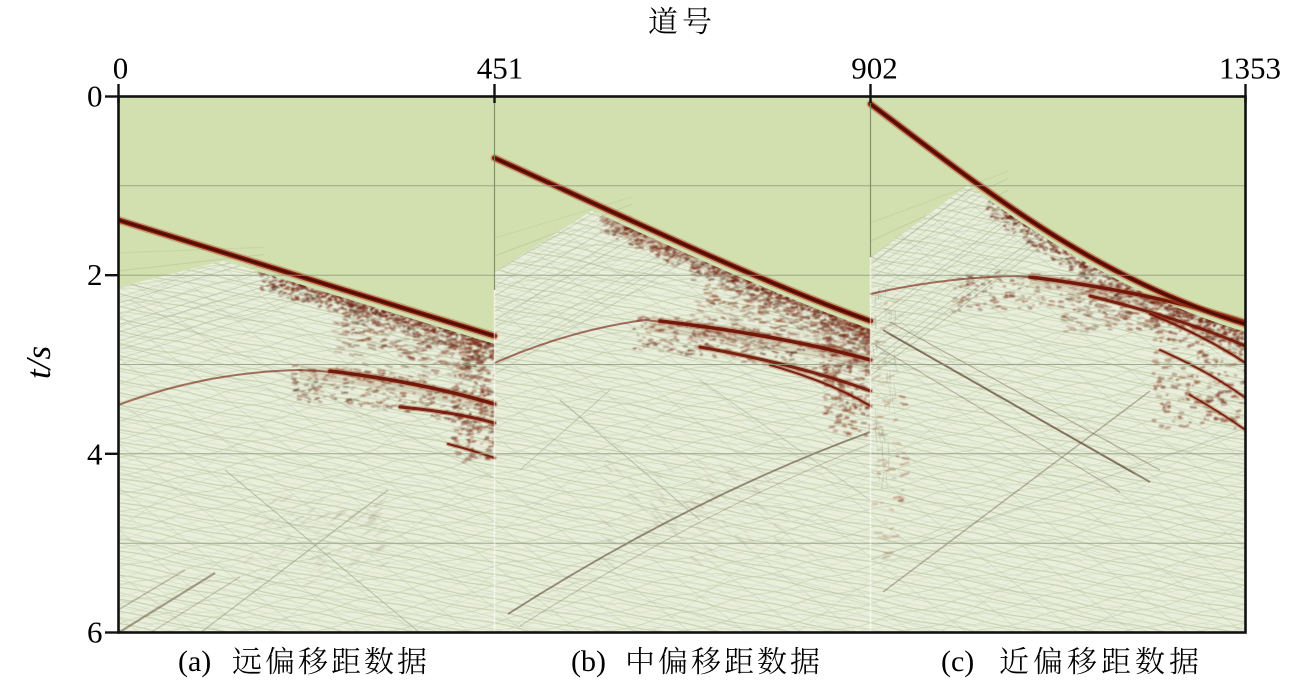 The width and height of the screenshot is (1305, 694). What do you see at coordinates (957, 661) in the screenshot?
I see `svg-text: (c)` at bounding box center [957, 661].